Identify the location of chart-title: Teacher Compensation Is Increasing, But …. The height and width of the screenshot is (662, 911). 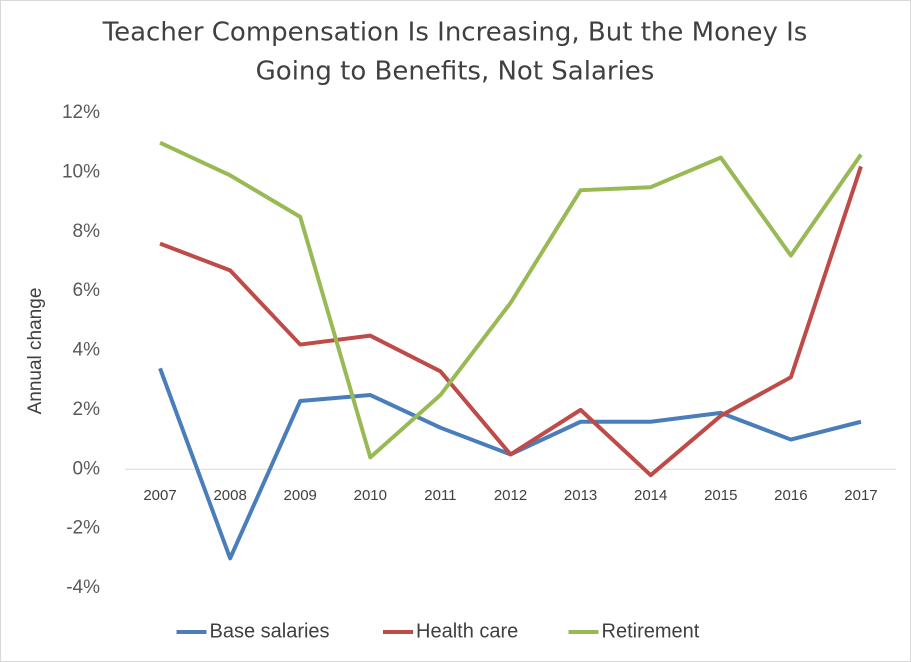
(455, 33).